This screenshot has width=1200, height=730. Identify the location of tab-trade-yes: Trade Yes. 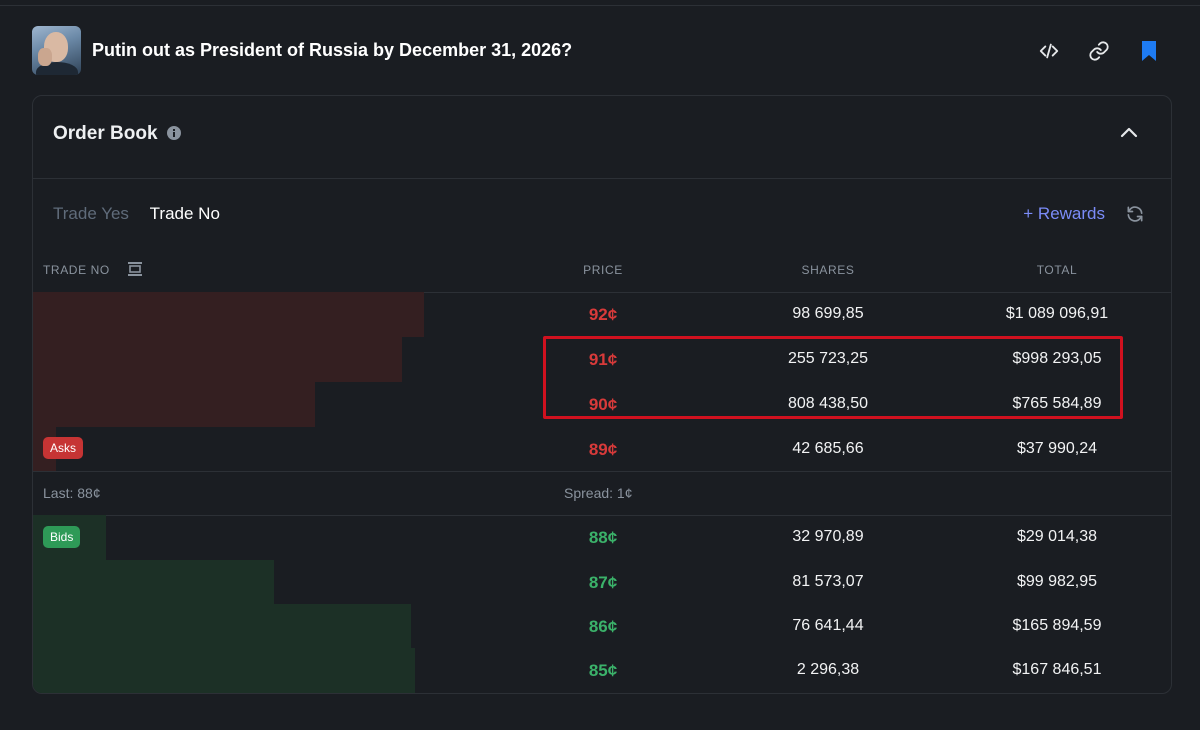
(91, 213).